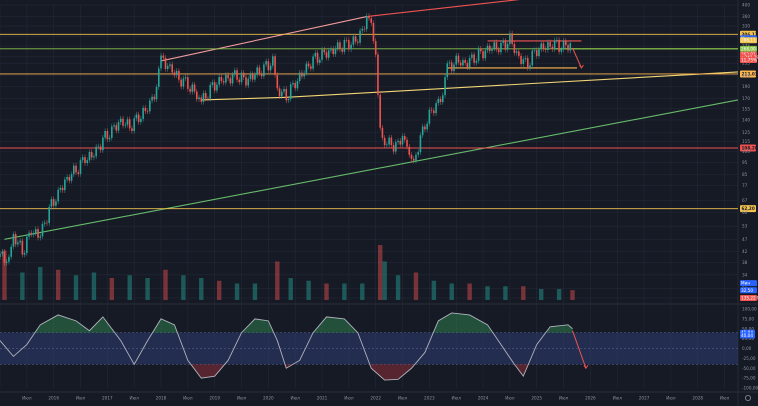 The width and height of the screenshot is (758, 406). Describe the element at coordinates (746, 86) in the screenshot. I see `price-tick-label: 190` at that location.